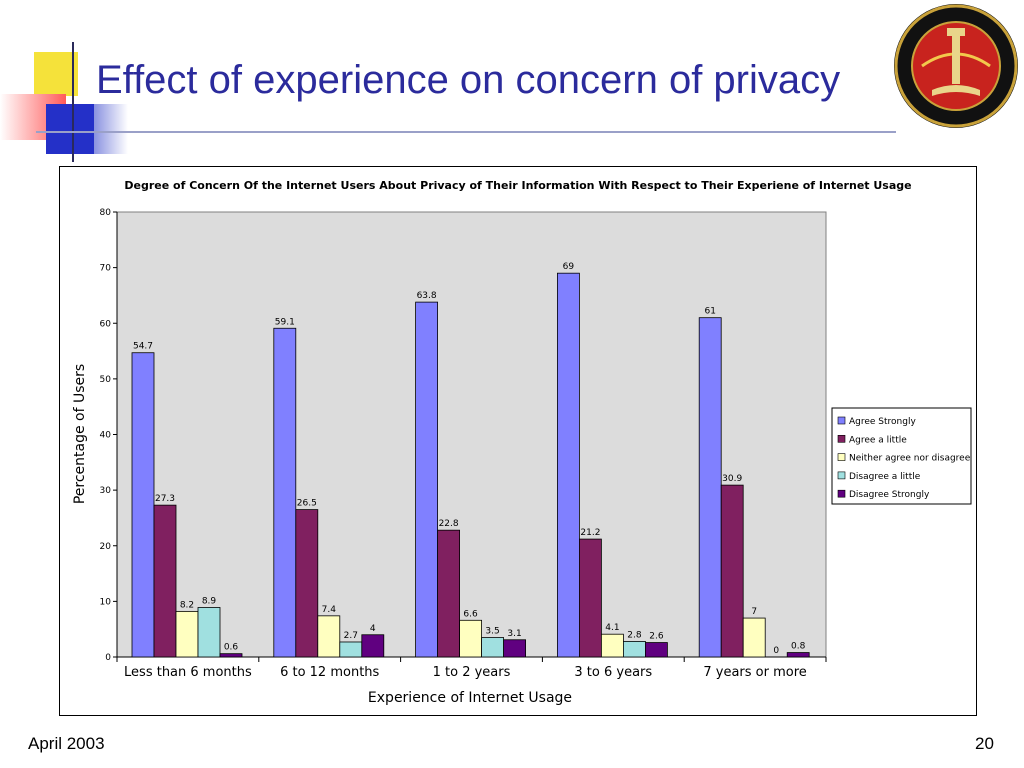 The image size is (1024, 768). What do you see at coordinates (634, 635) in the screenshot?
I see `data-label: 2.8` at bounding box center [634, 635].